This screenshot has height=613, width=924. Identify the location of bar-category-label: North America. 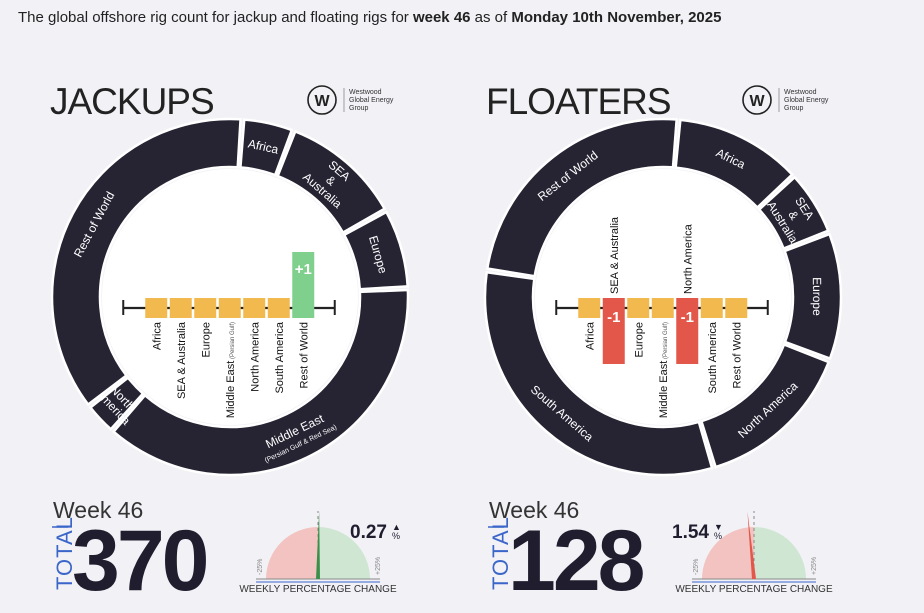
(255, 356).